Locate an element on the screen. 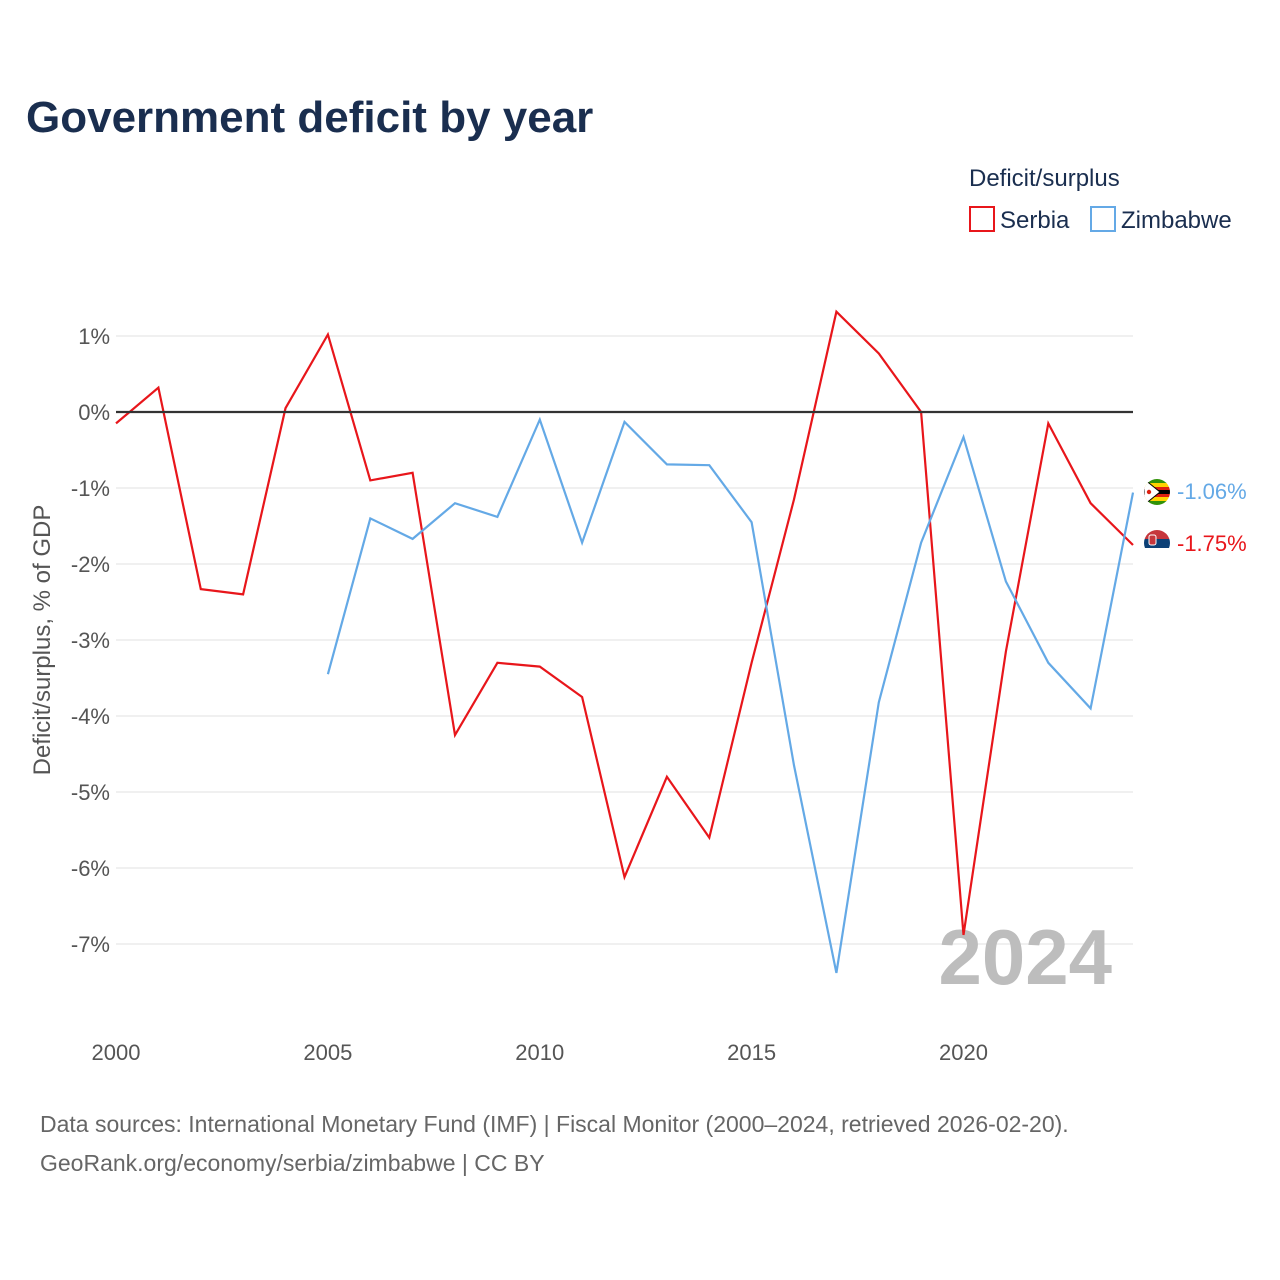 This screenshot has height=1280, width=1280. legend-swatch-serbia is located at coordinates (982, 219).